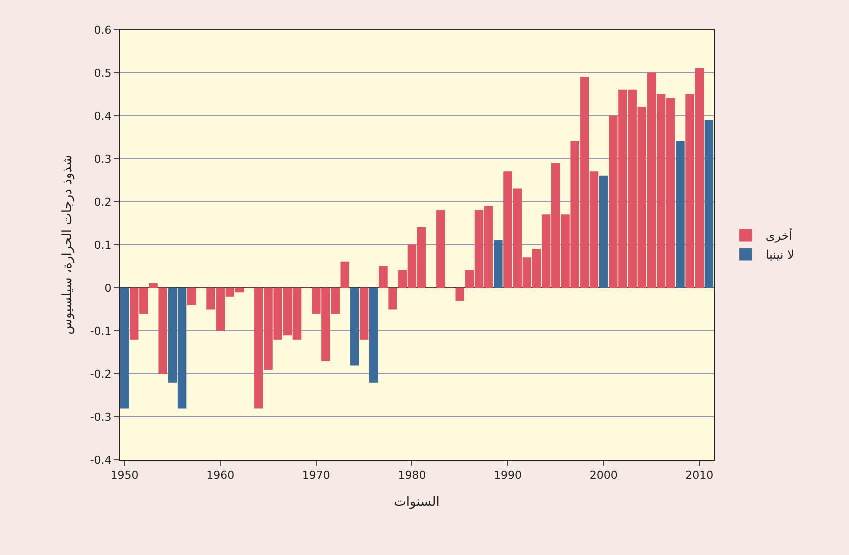  What do you see at coordinates (124, 475) in the screenshot?
I see `x-tick-label: 1950` at bounding box center [124, 475].